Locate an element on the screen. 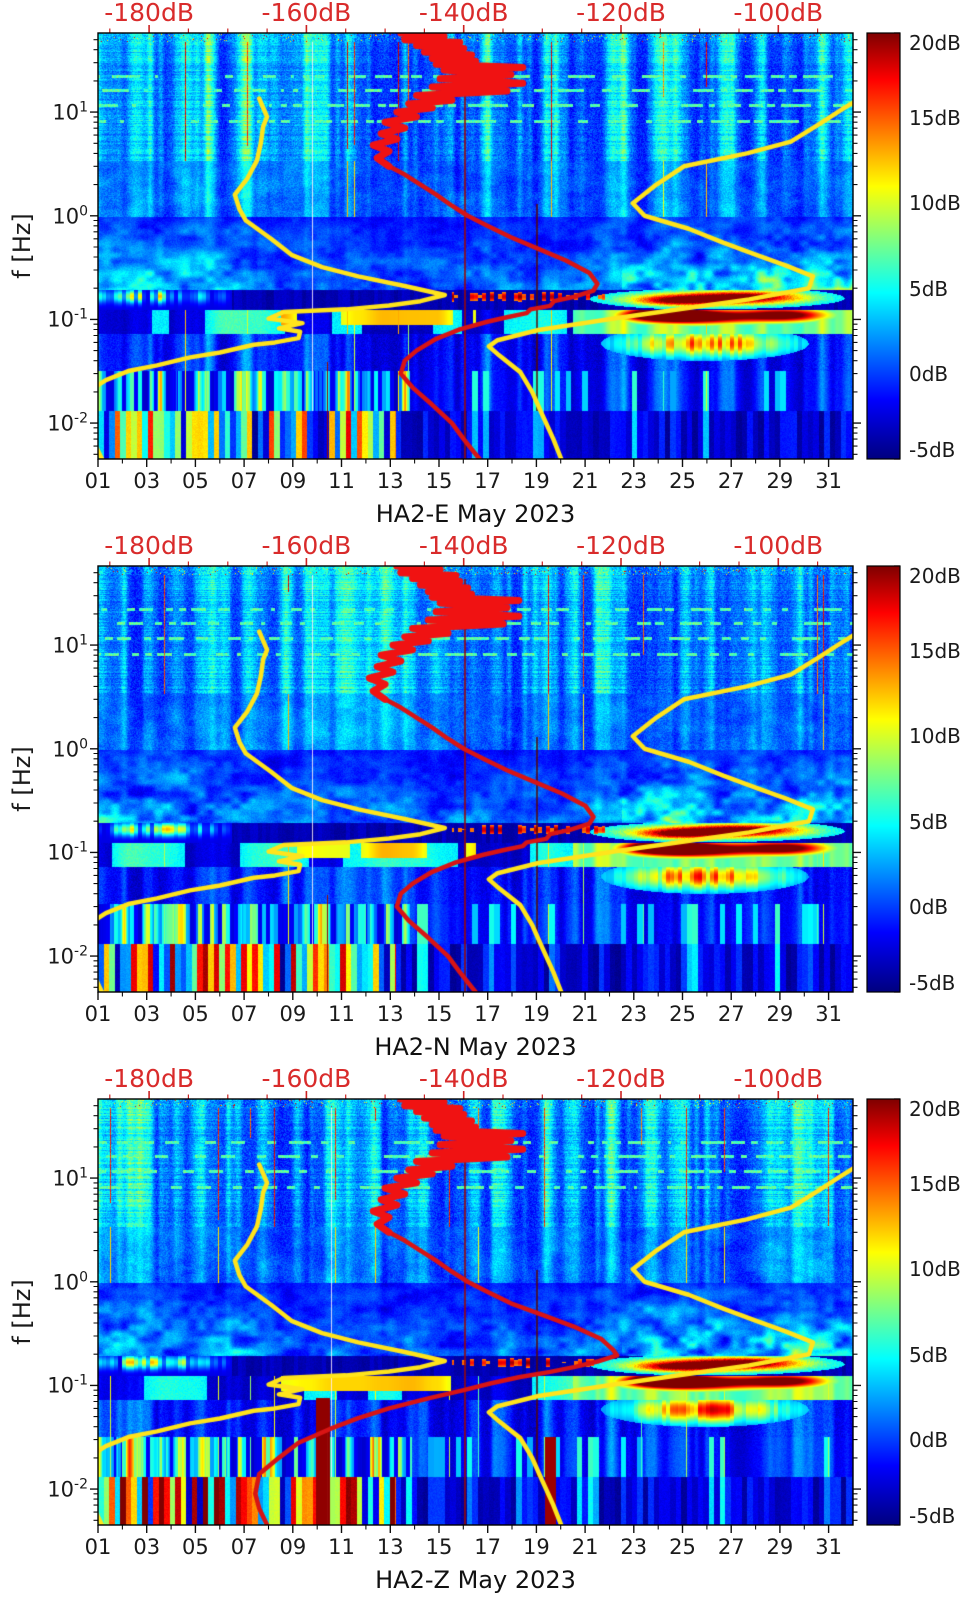 This screenshot has height=1599, width=962. panel-xaxis-title: HA2-E May 2023 is located at coordinates (475, 514).